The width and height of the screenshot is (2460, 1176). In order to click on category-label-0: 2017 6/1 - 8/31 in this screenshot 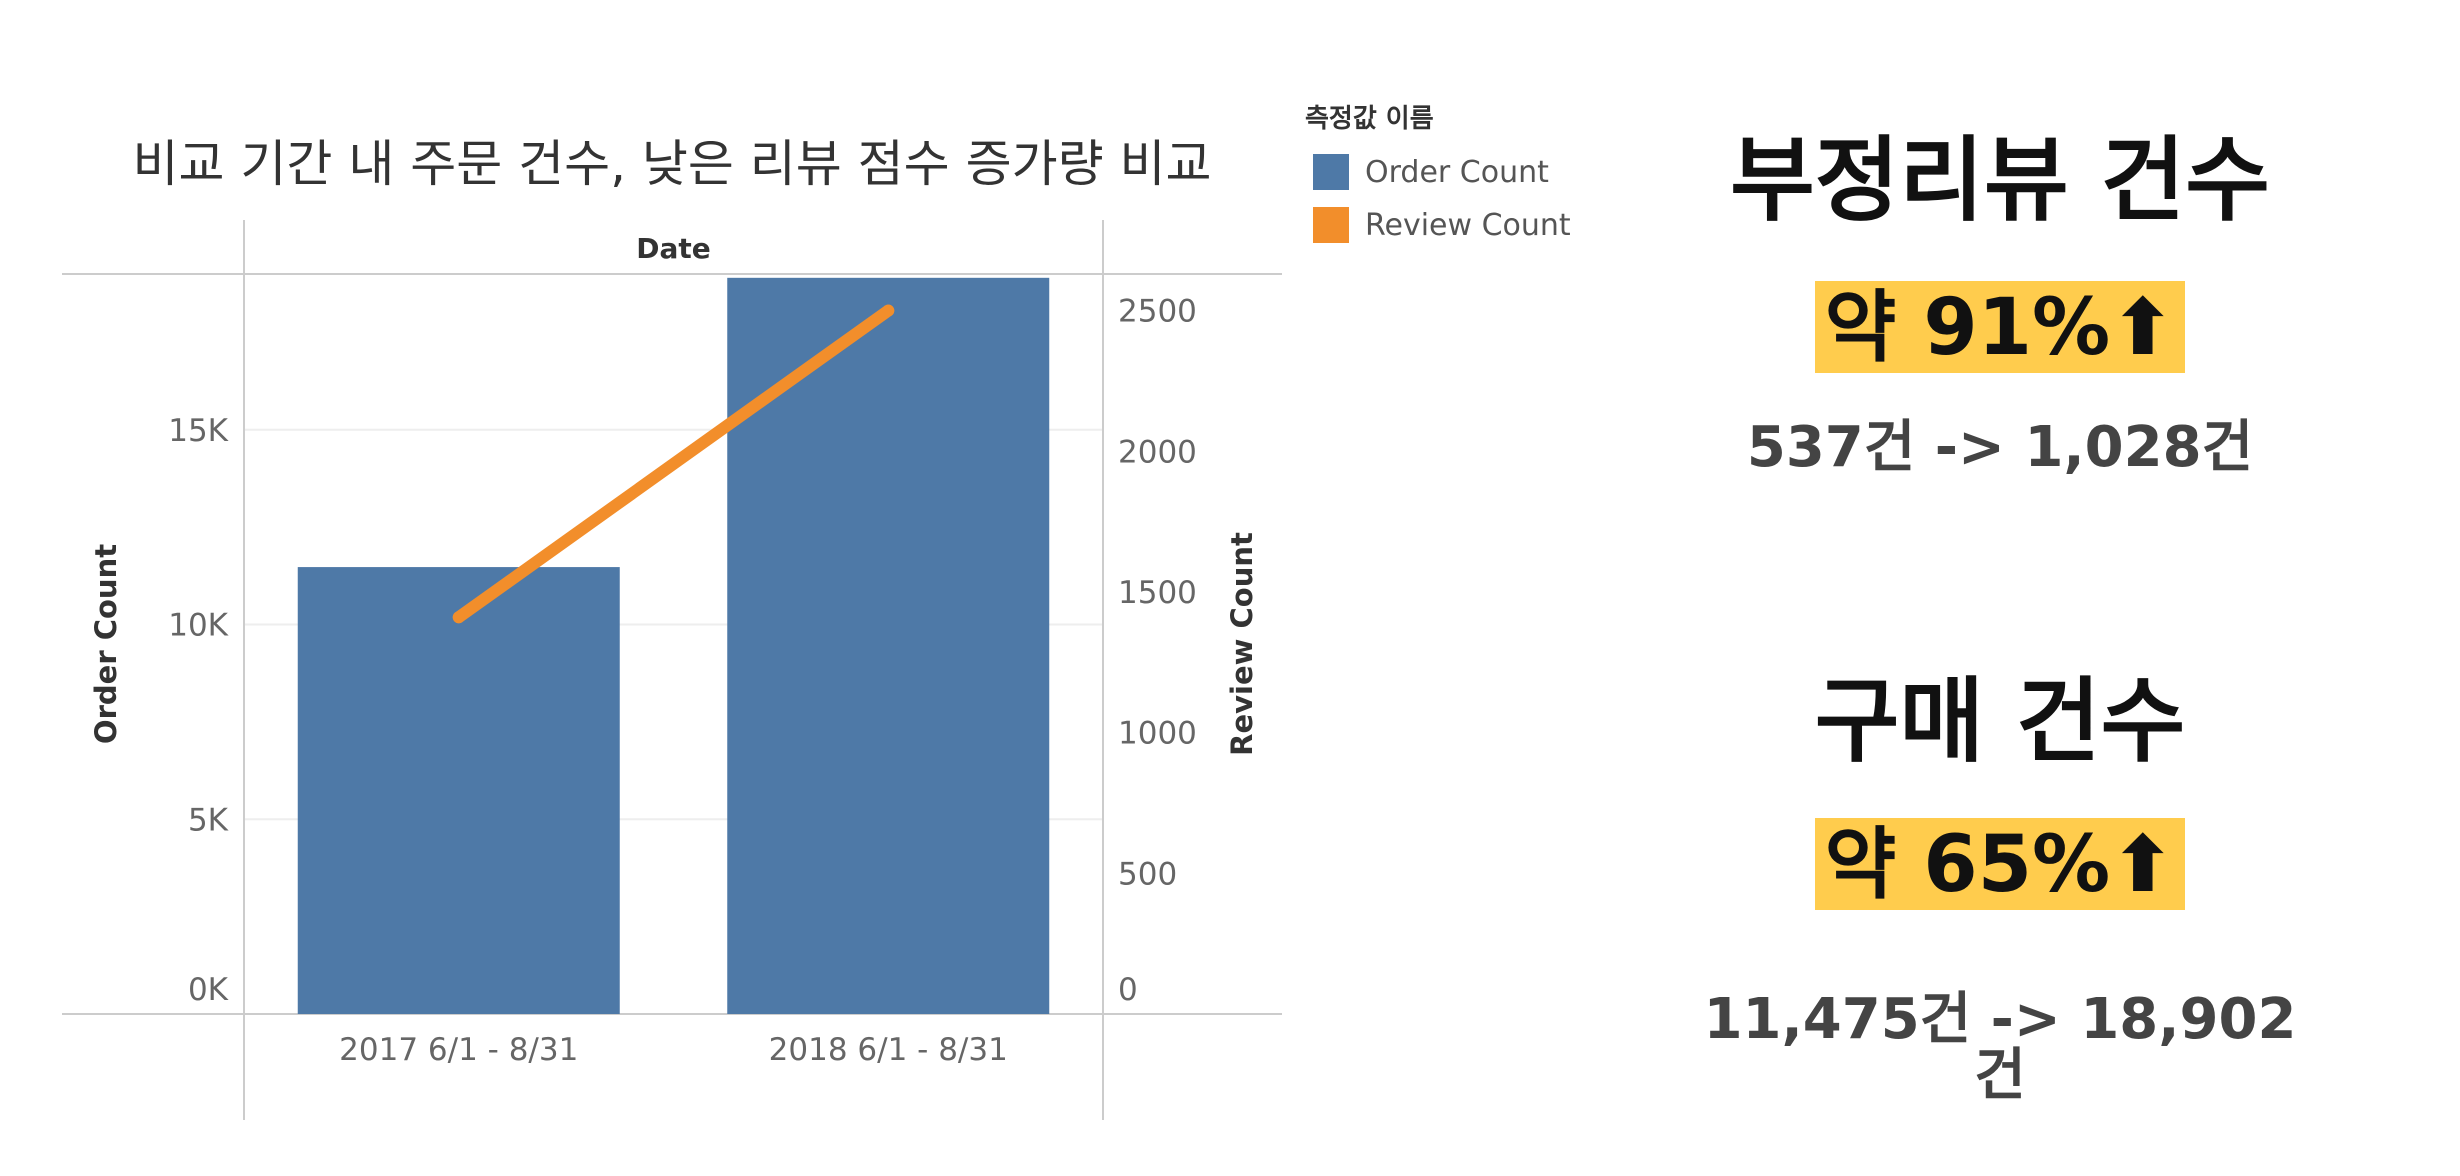, I will do `click(458, 1050)`.